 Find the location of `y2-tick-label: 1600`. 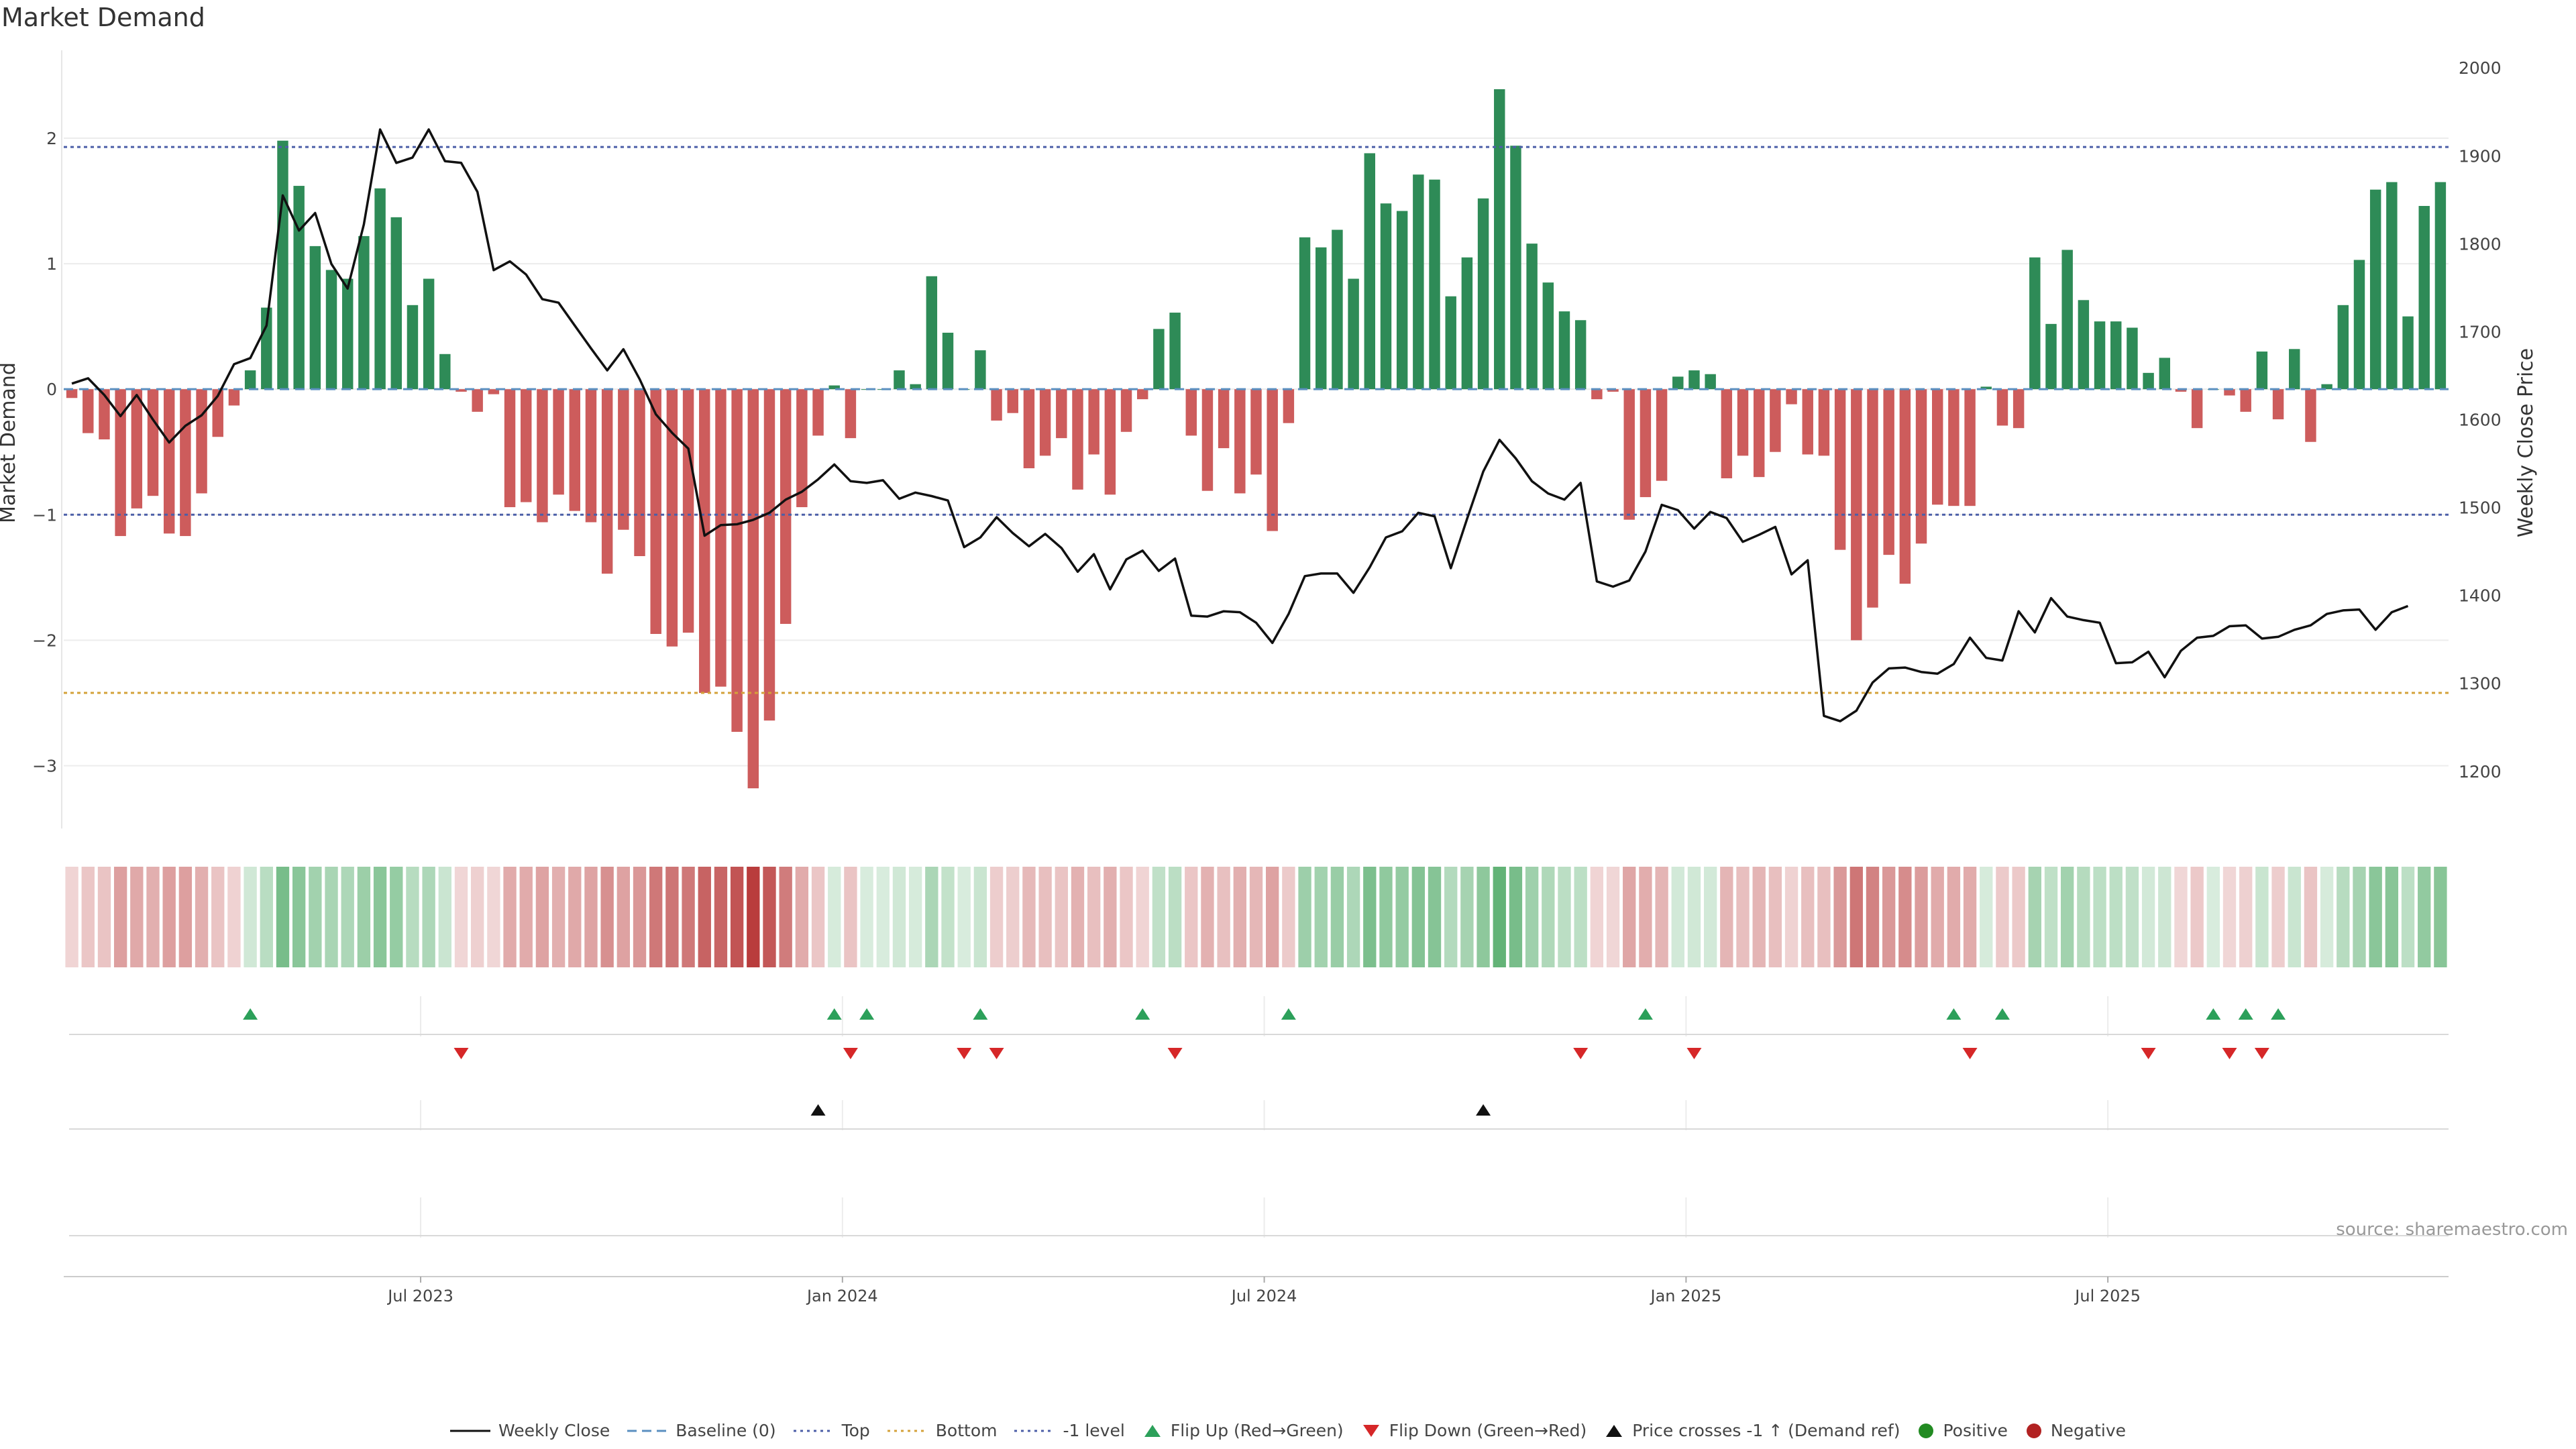

y2-tick-label: 1600 is located at coordinates (2480, 420).